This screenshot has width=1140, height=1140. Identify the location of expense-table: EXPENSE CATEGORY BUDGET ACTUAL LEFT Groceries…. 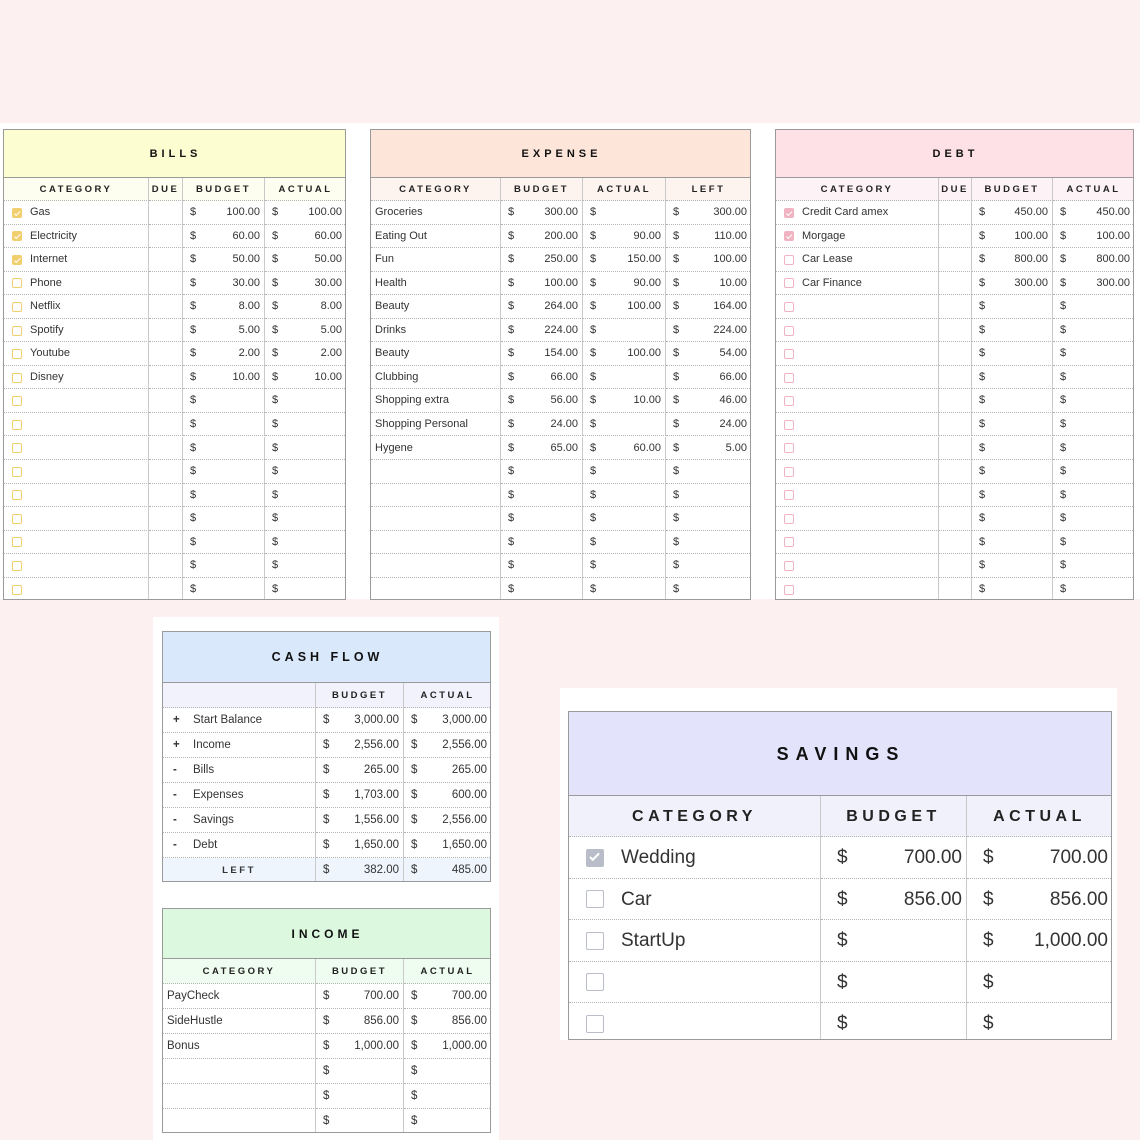
(560, 365).